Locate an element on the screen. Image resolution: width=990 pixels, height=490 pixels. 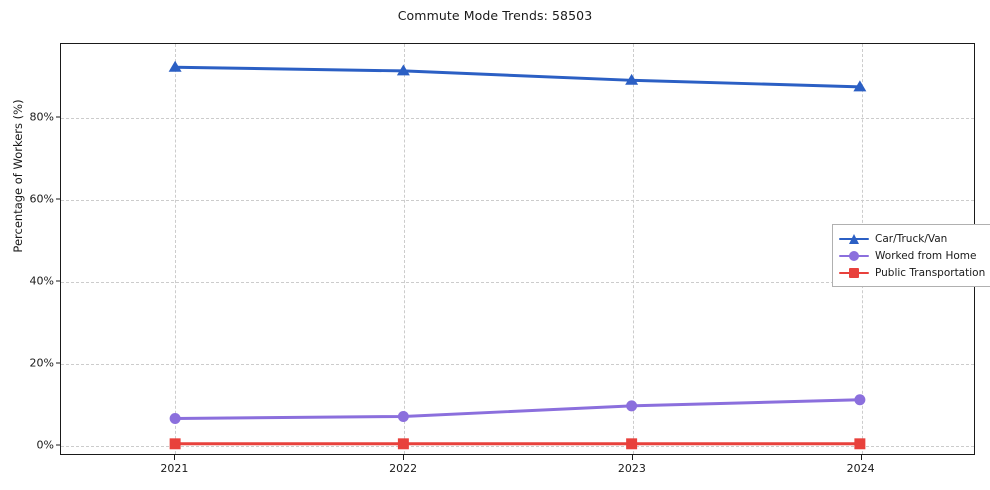
legend-label: Public Transportation is located at coordinates (930, 272).